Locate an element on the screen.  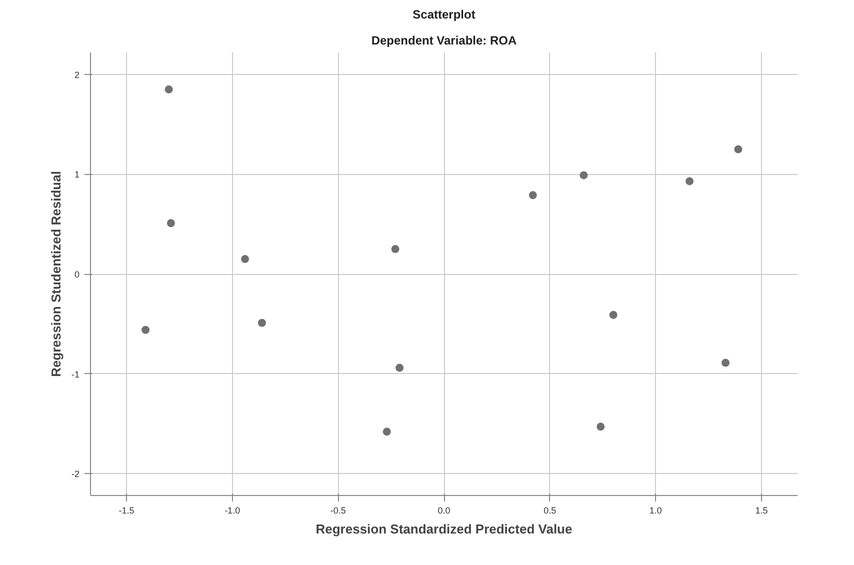
y-tick-label: 1 is located at coordinates (77, 175).